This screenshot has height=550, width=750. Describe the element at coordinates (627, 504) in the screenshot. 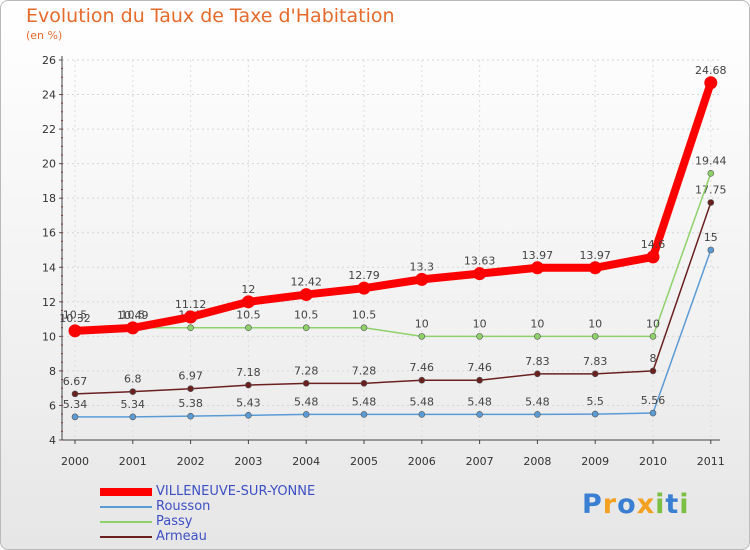

I see `logo-letter: o` at that location.